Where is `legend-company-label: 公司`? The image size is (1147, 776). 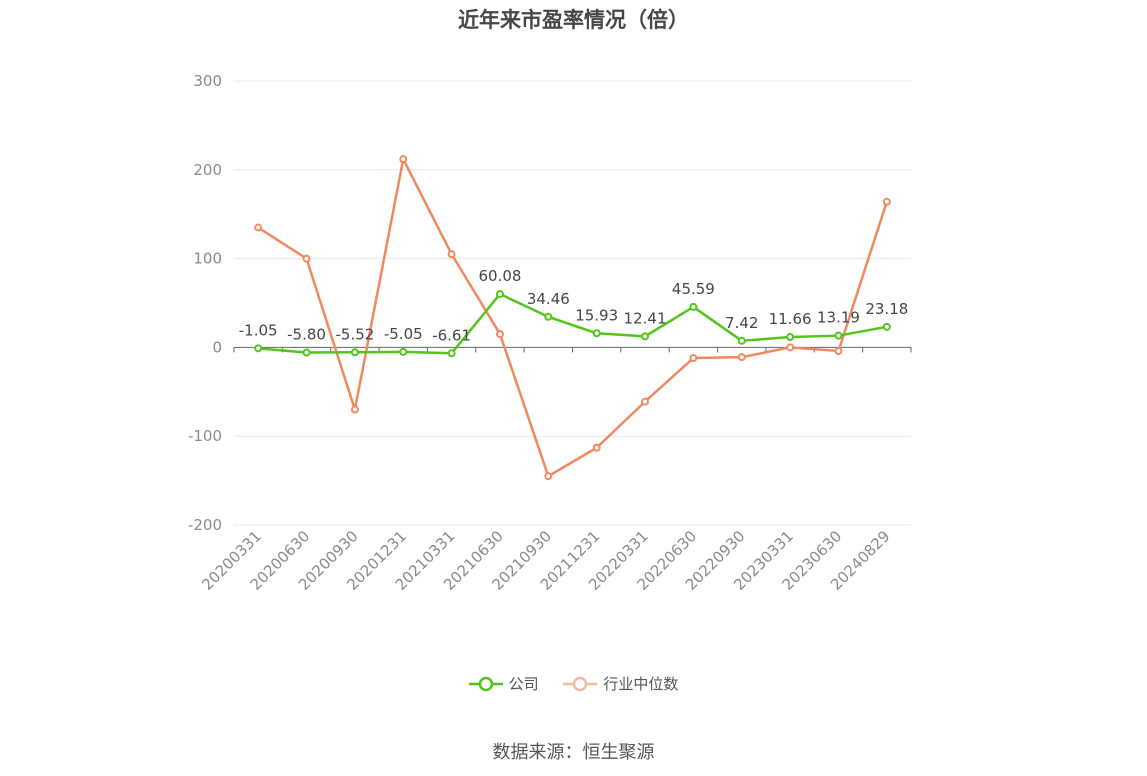
legend-company-label: 公司 is located at coordinates (523, 684).